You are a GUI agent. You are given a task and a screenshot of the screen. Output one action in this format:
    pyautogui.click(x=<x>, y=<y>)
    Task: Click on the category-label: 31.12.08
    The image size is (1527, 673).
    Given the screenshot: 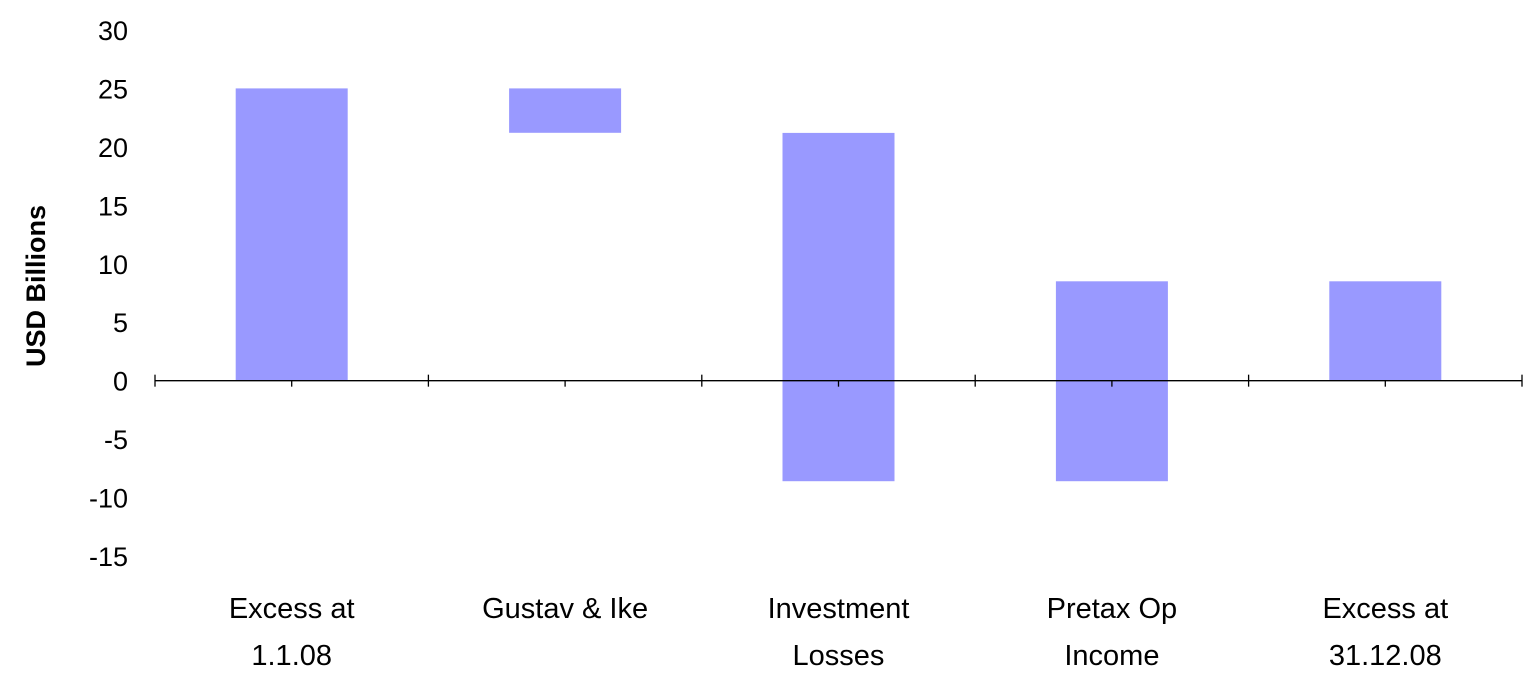 What is the action you would take?
    pyautogui.click(x=1385, y=656)
    